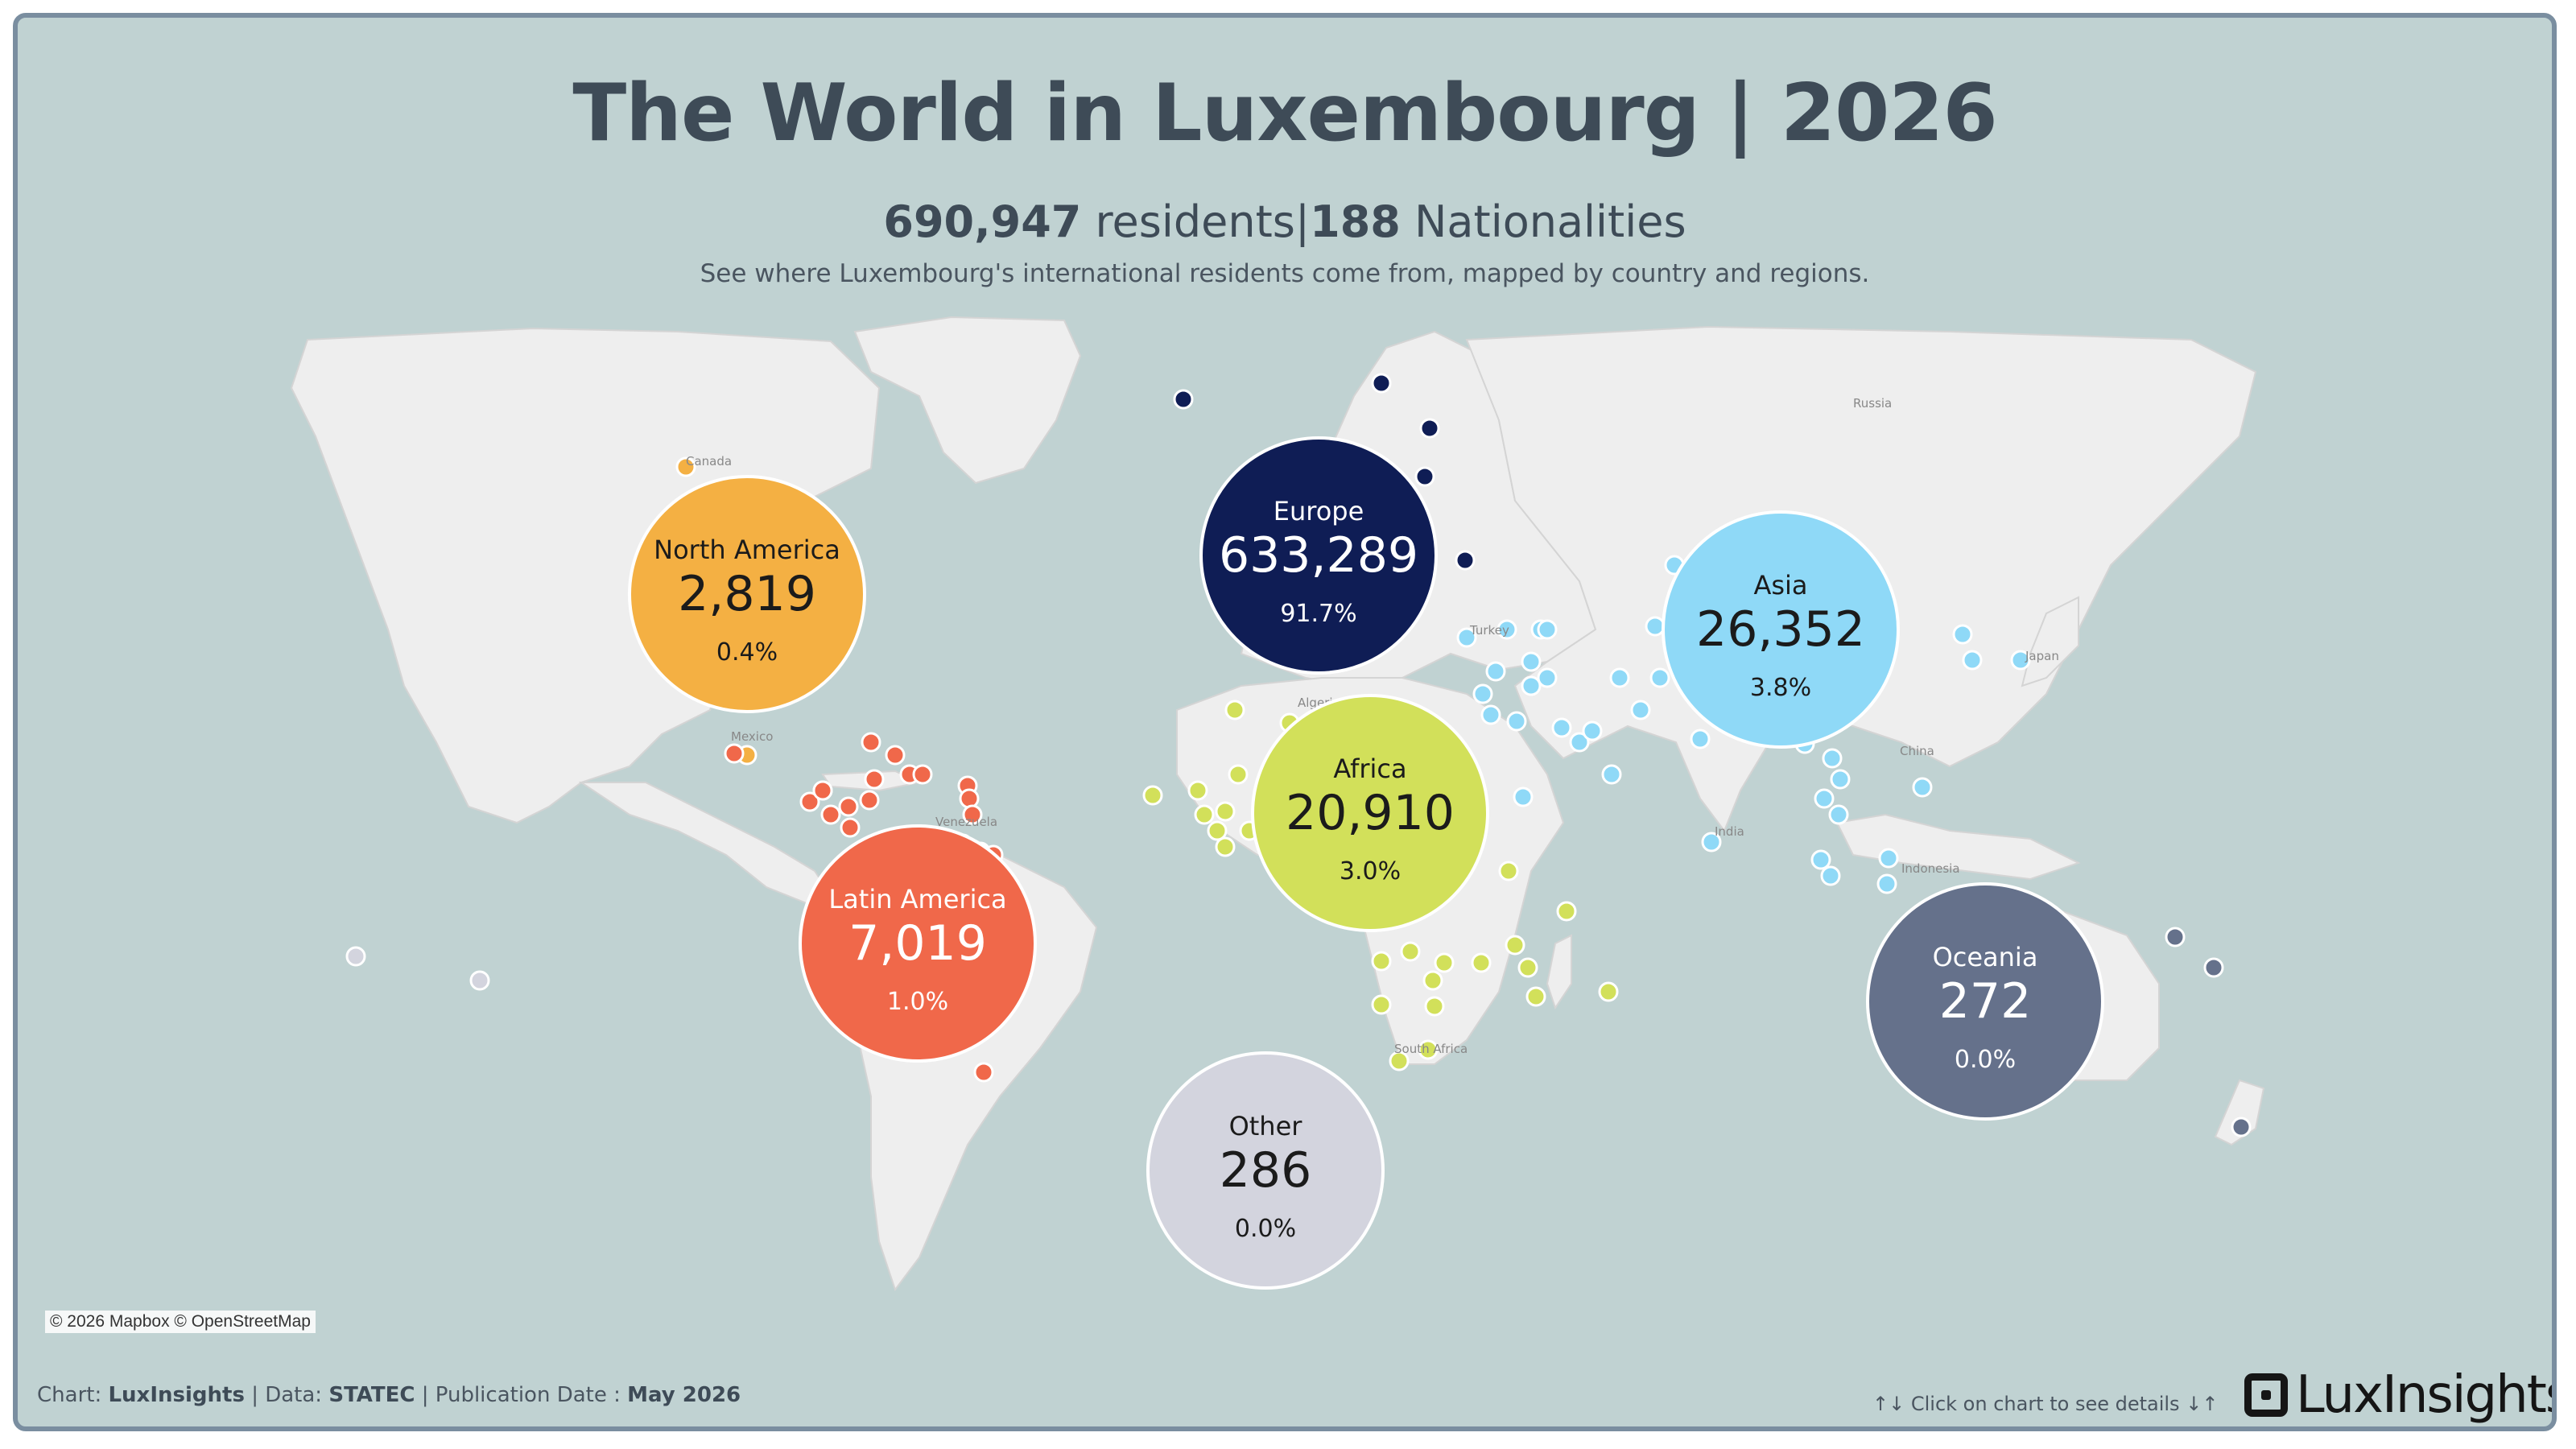  Describe the element at coordinates (685, 466) in the screenshot. I see `country-dot-north-america` at that location.